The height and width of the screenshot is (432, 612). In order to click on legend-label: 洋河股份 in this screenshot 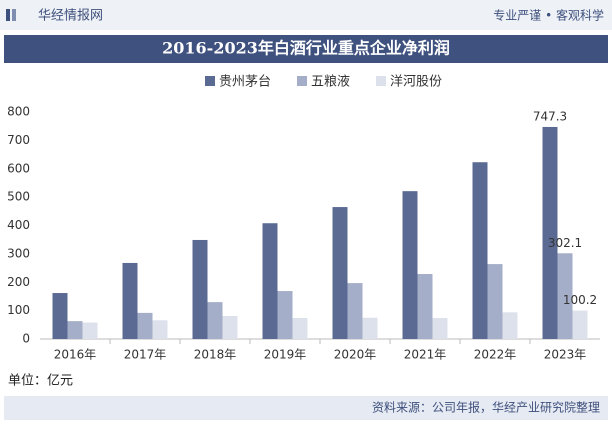, I will do `click(416, 82)`.